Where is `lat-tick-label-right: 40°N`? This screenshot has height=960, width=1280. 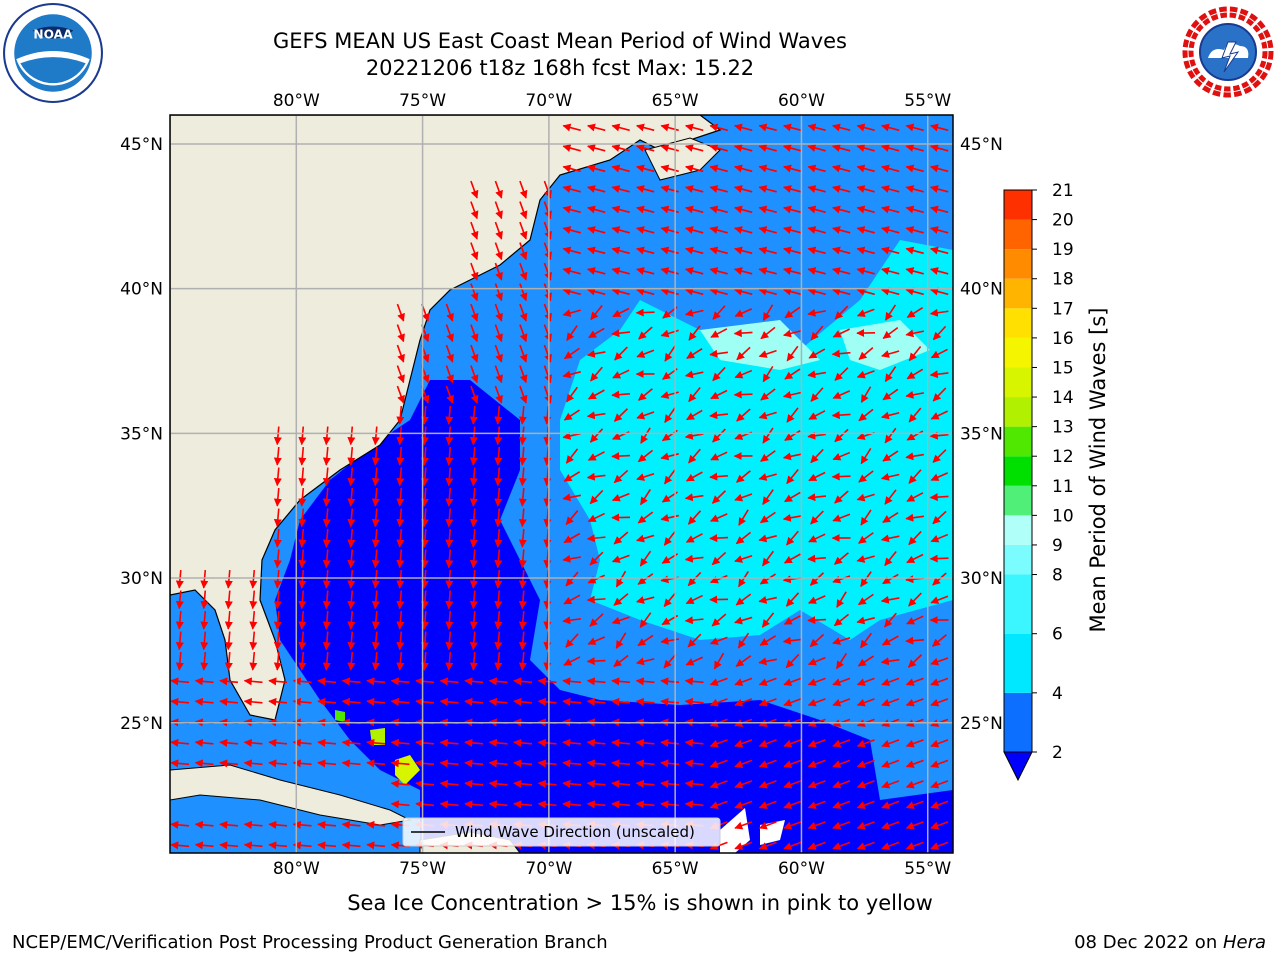
lat-tick-label-right: 40°N is located at coordinates (981, 290).